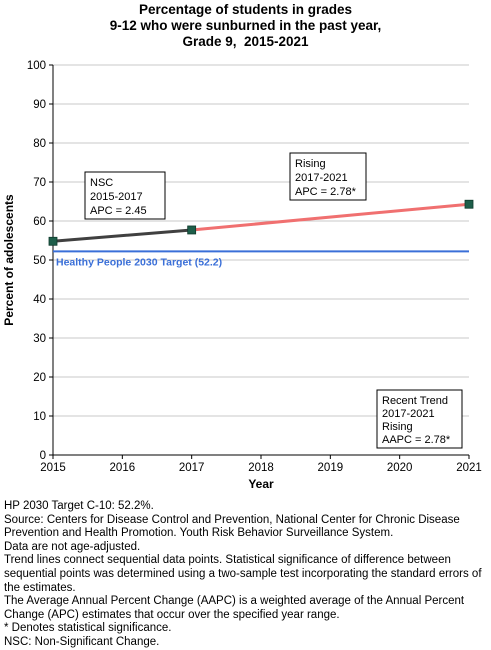  Describe the element at coordinates (39, 222) in the screenshot. I see `y-tick-label: 60` at that location.